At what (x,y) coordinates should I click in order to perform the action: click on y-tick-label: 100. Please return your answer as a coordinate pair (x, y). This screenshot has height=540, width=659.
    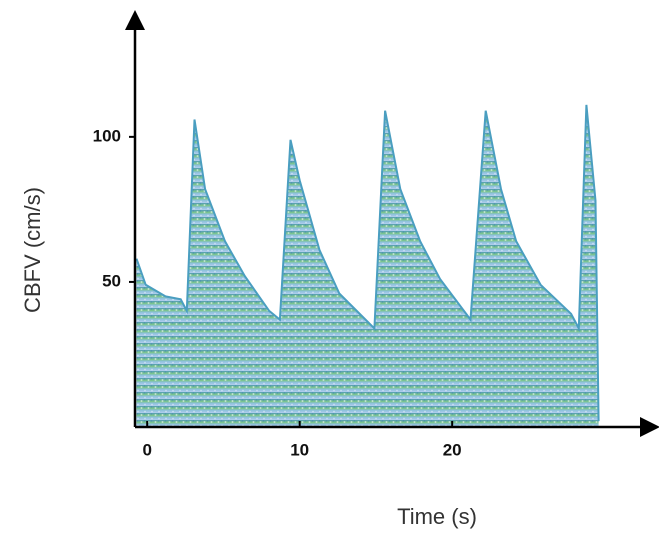
    Looking at the image, I should click on (107, 135).